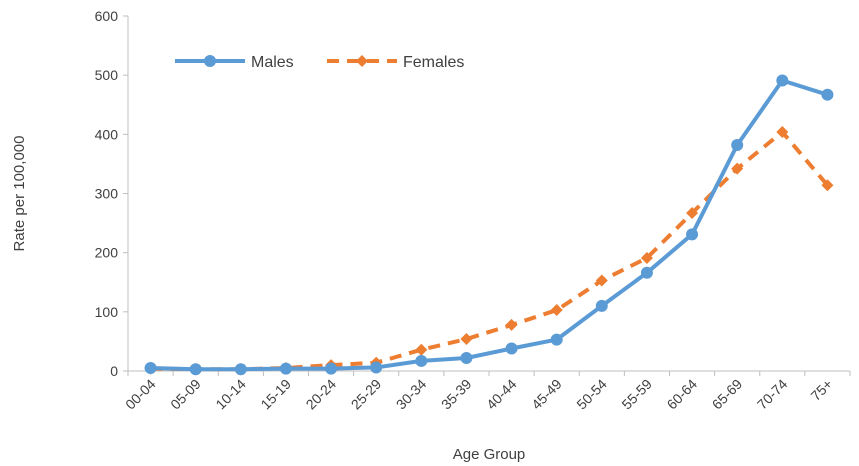 This screenshot has height=466, width=859. I want to click on x-tick-label: 05-09, so click(185, 394).